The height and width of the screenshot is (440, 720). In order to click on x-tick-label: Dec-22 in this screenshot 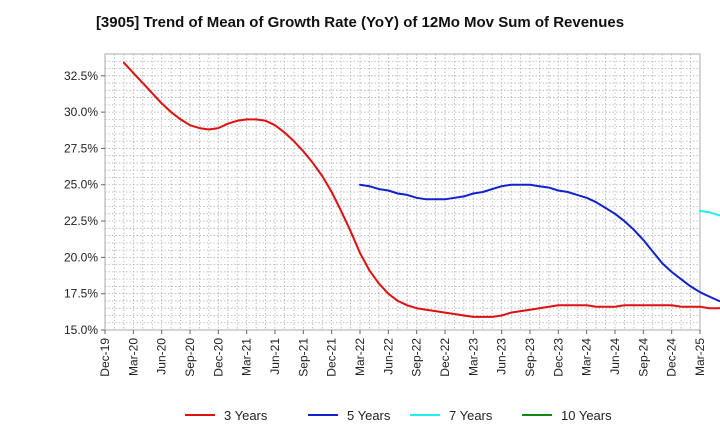, I will do `click(445, 357)`.